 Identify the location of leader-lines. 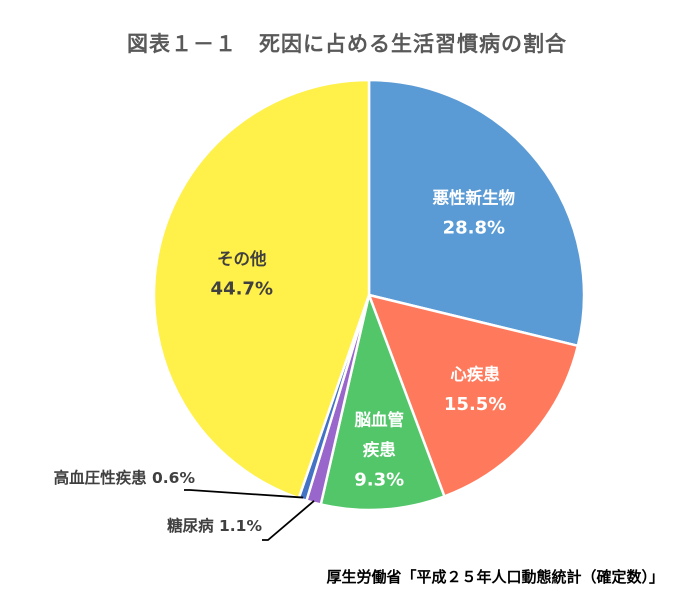
(249, 515).